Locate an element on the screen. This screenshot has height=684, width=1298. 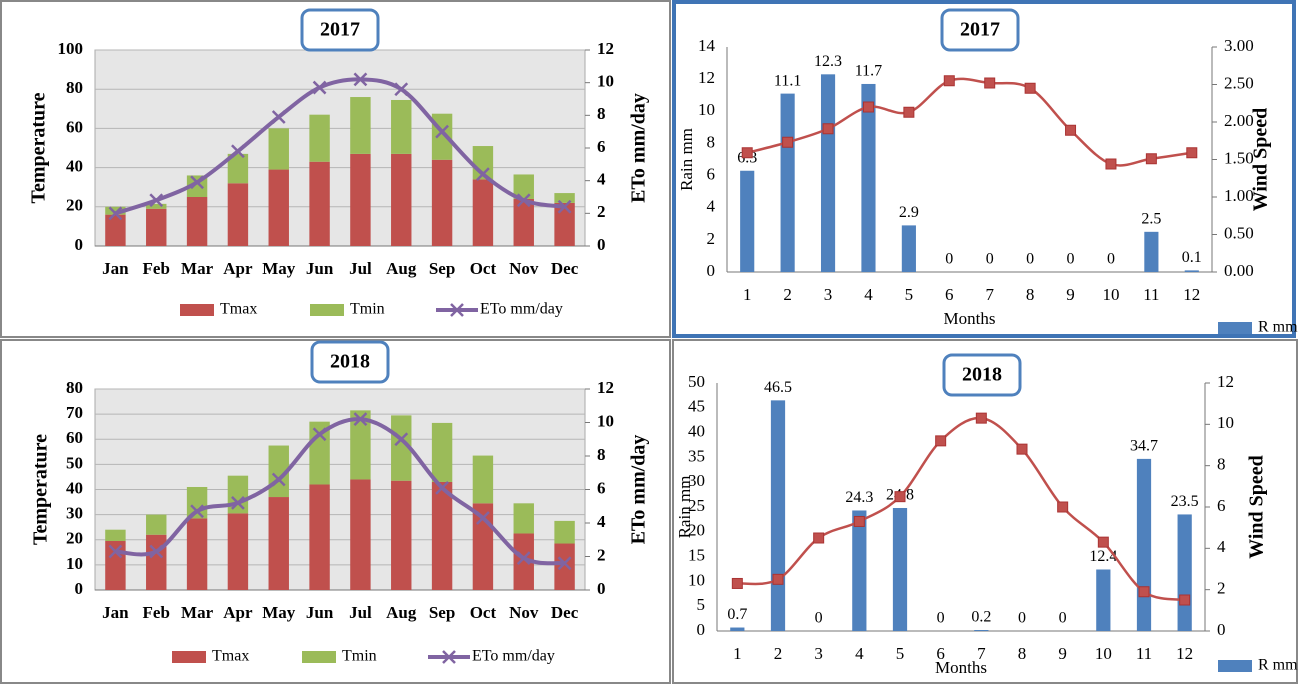
y-tick-label: 20 is located at coordinates (696, 530).